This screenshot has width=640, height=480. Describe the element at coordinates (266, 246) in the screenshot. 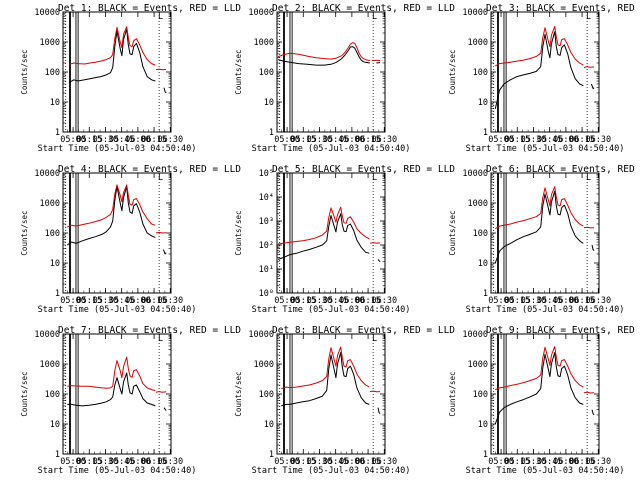

I see `y-tick-label: 10²` at that location.